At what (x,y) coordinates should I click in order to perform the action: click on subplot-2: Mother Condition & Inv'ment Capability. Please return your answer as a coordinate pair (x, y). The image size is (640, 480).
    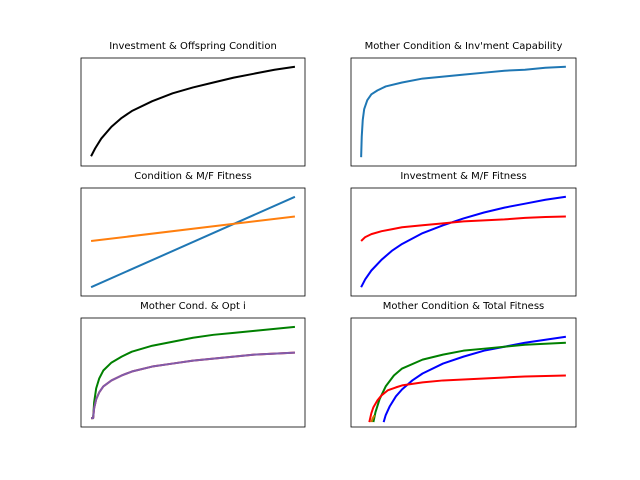
    Looking at the image, I should click on (463, 104).